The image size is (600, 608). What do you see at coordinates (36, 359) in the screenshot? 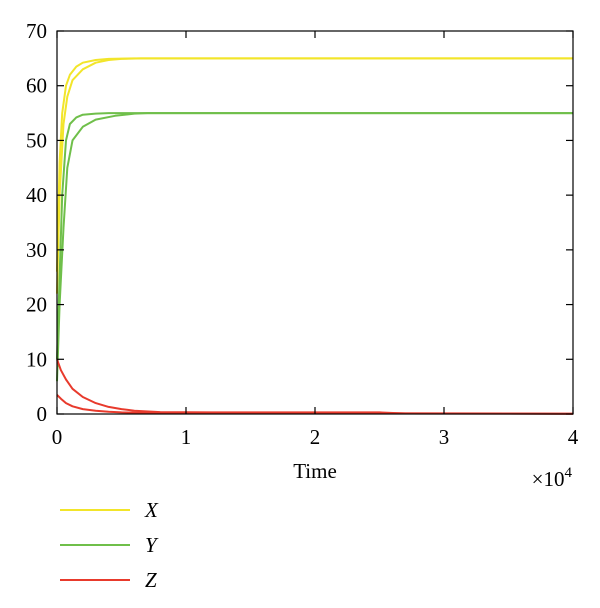
I see `y-tick-label: 10` at bounding box center [36, 359].